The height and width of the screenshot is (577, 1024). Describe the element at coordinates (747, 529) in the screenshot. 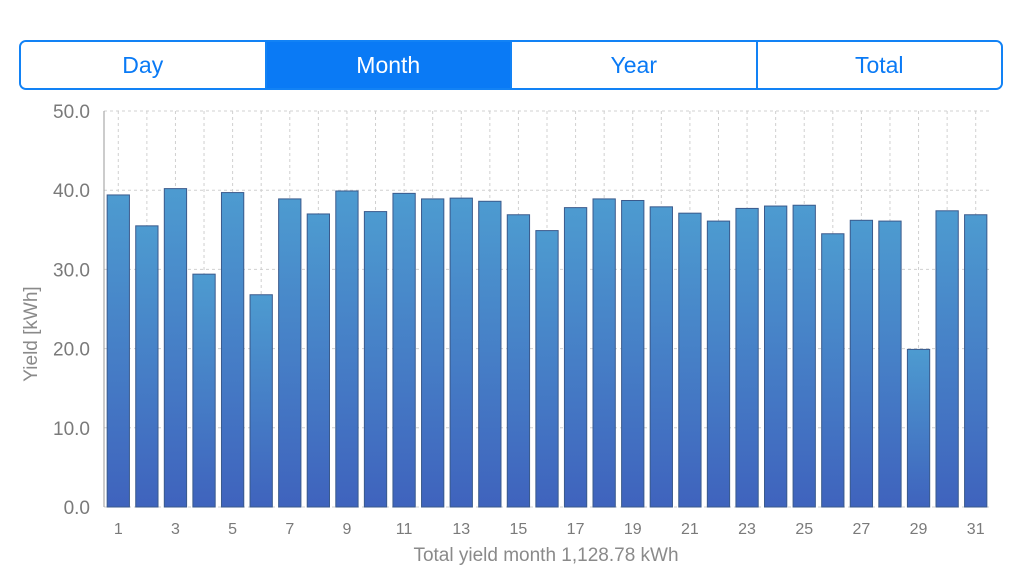

I see `x-tick-label: 23` at that location.